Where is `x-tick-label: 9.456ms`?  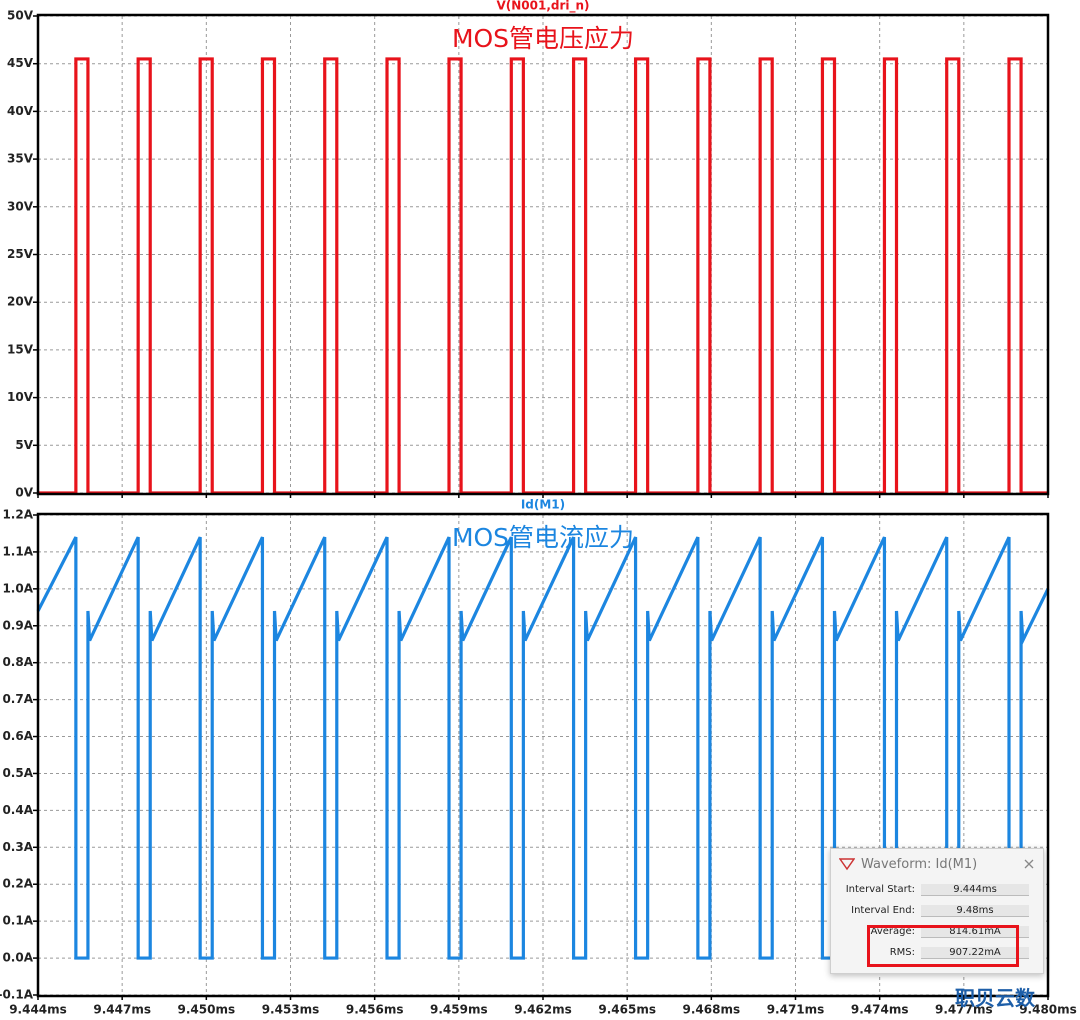
x-tick-label: 9.456ms is located at coordinates (375, 1010).